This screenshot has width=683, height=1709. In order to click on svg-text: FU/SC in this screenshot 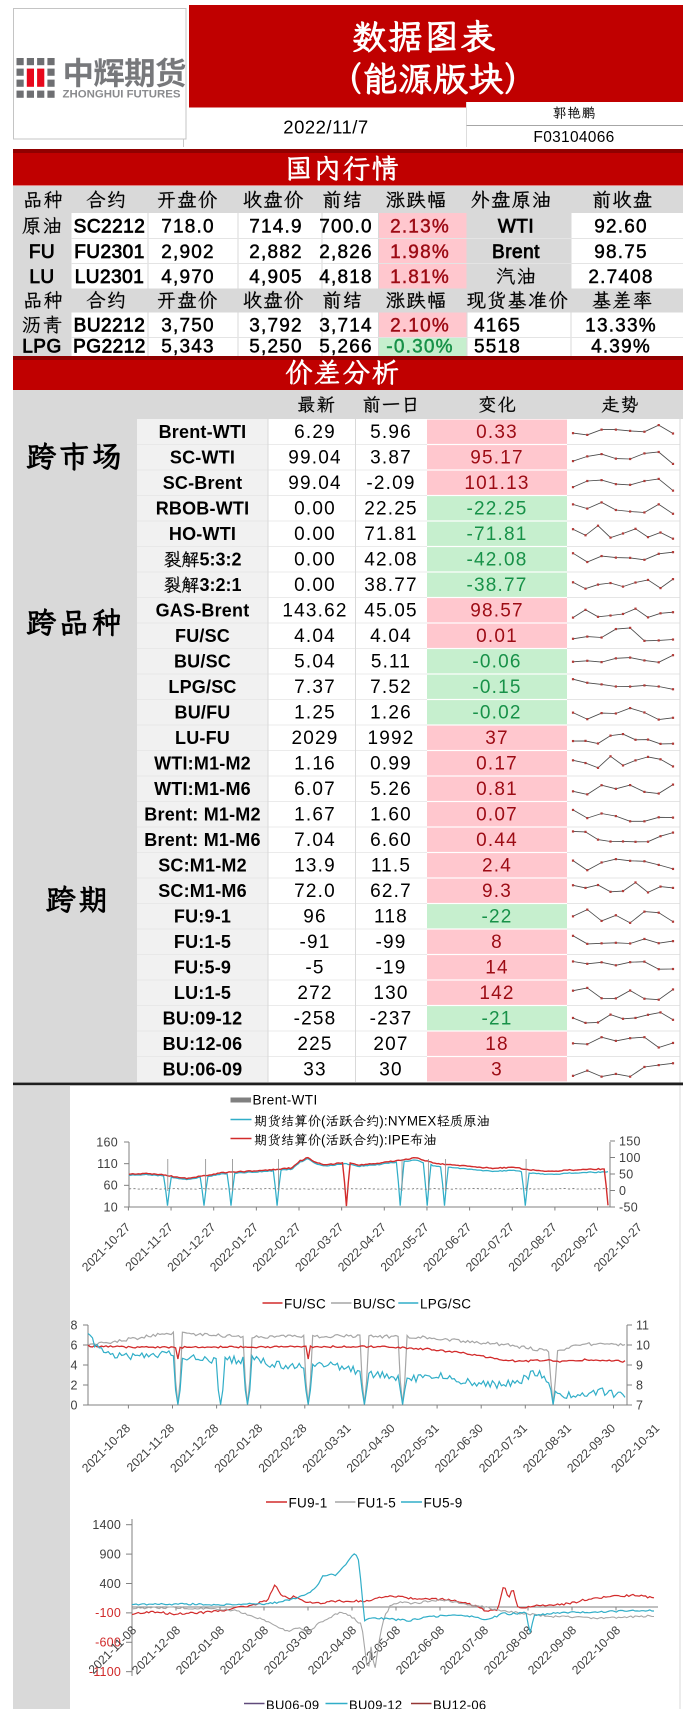, I will do `click(305, 1303)`.